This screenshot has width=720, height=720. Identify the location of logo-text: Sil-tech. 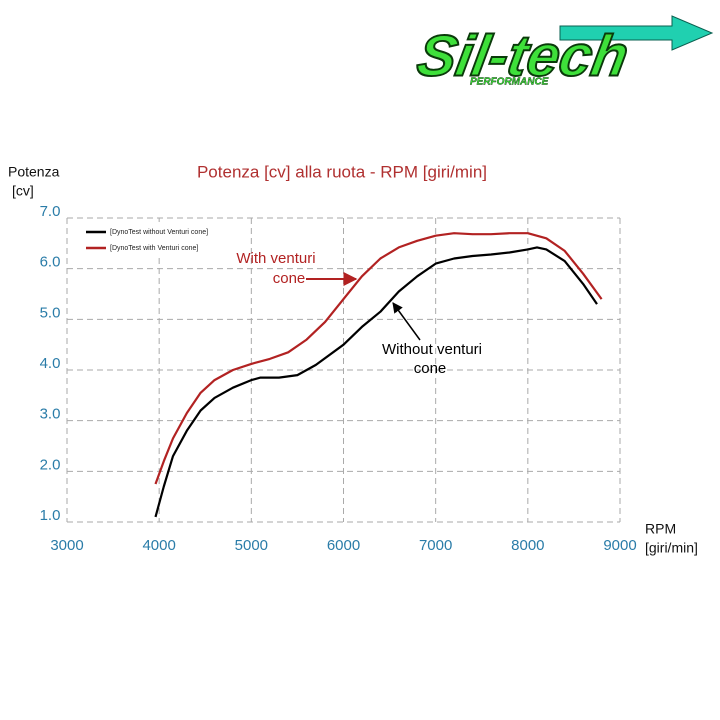
(522, 56).